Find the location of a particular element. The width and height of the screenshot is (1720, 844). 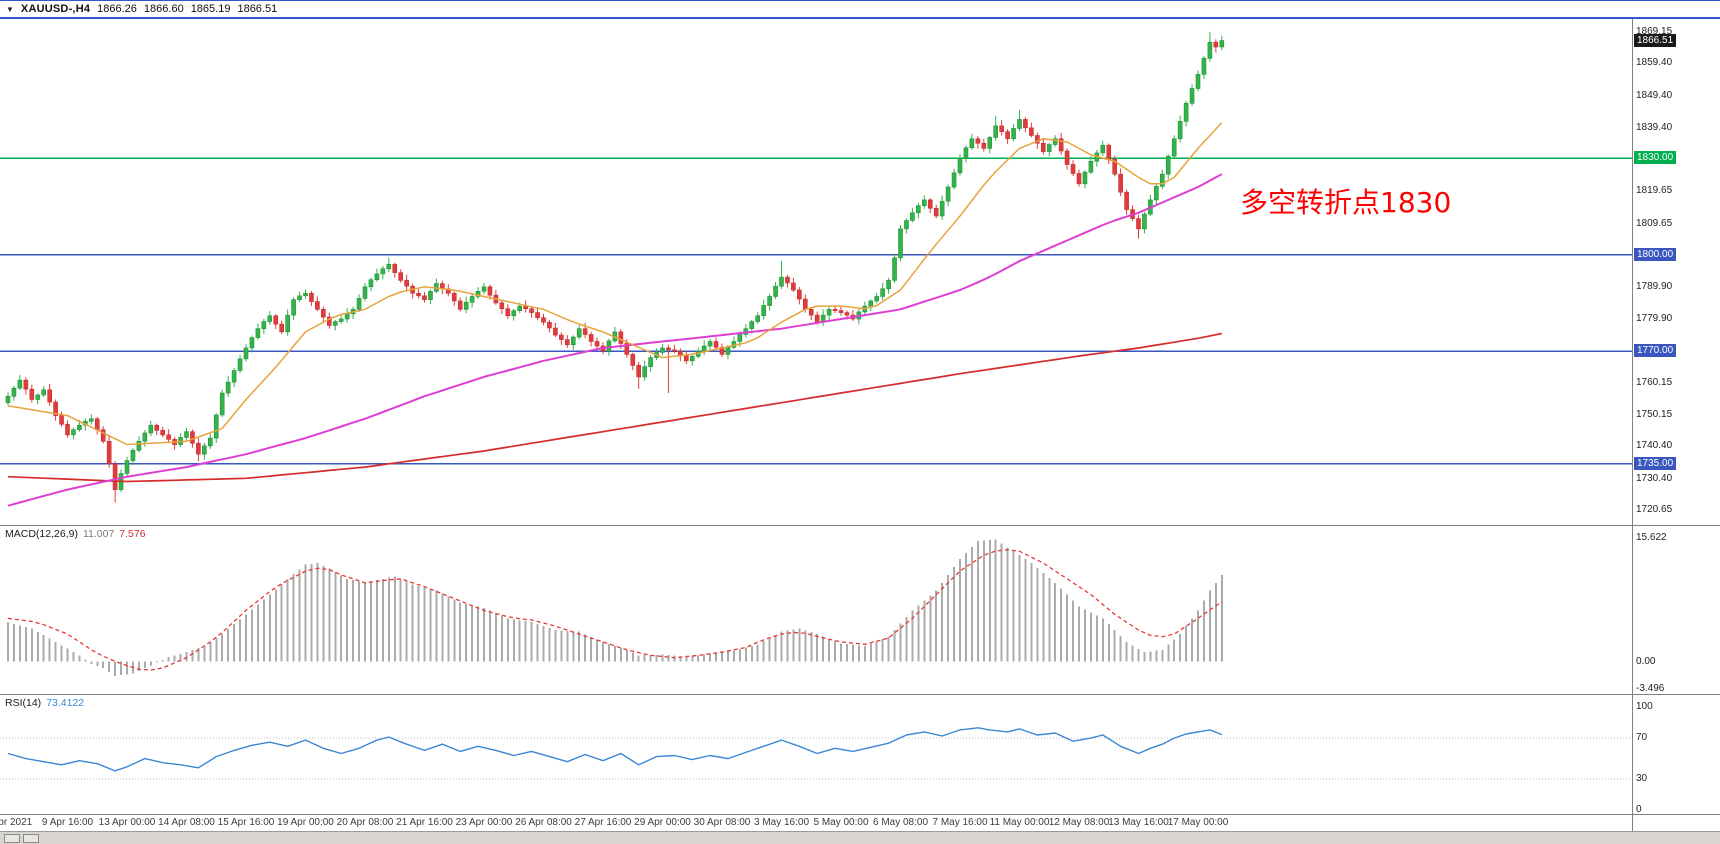

price-level-label: 1800.00 is located at coordinates (1655, 254).